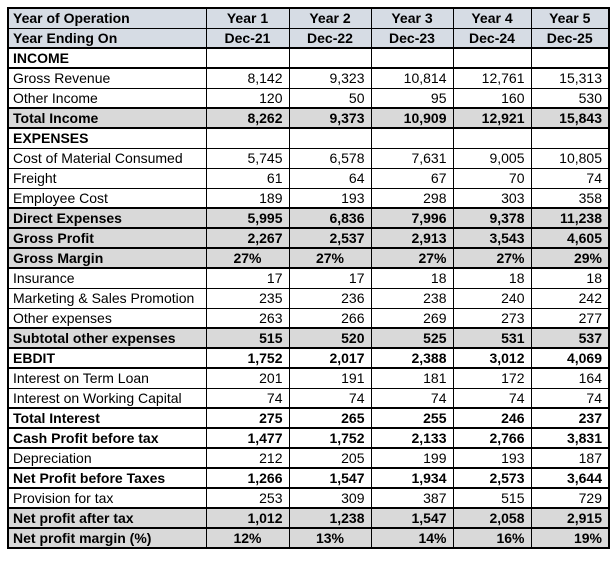 The height and width of the screenshot is (579, 615). I want to click on row-label: Other expenses, so click(107, 318).